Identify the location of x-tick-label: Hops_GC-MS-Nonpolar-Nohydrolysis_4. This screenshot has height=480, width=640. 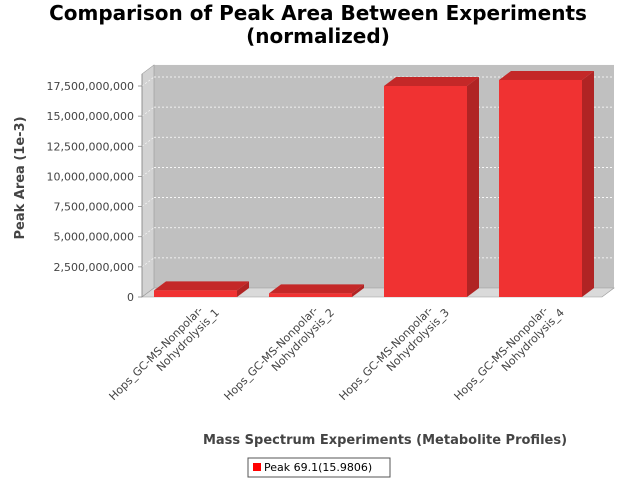
(509, 354).